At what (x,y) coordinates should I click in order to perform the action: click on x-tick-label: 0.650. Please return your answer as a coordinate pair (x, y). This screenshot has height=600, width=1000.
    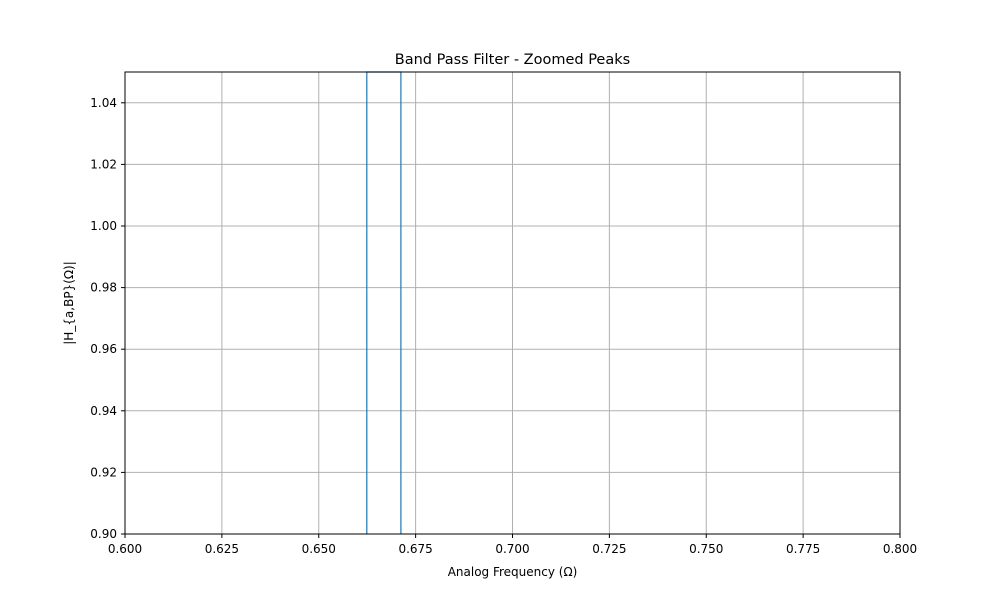
    Looking at the image, I should click on (319, 549).